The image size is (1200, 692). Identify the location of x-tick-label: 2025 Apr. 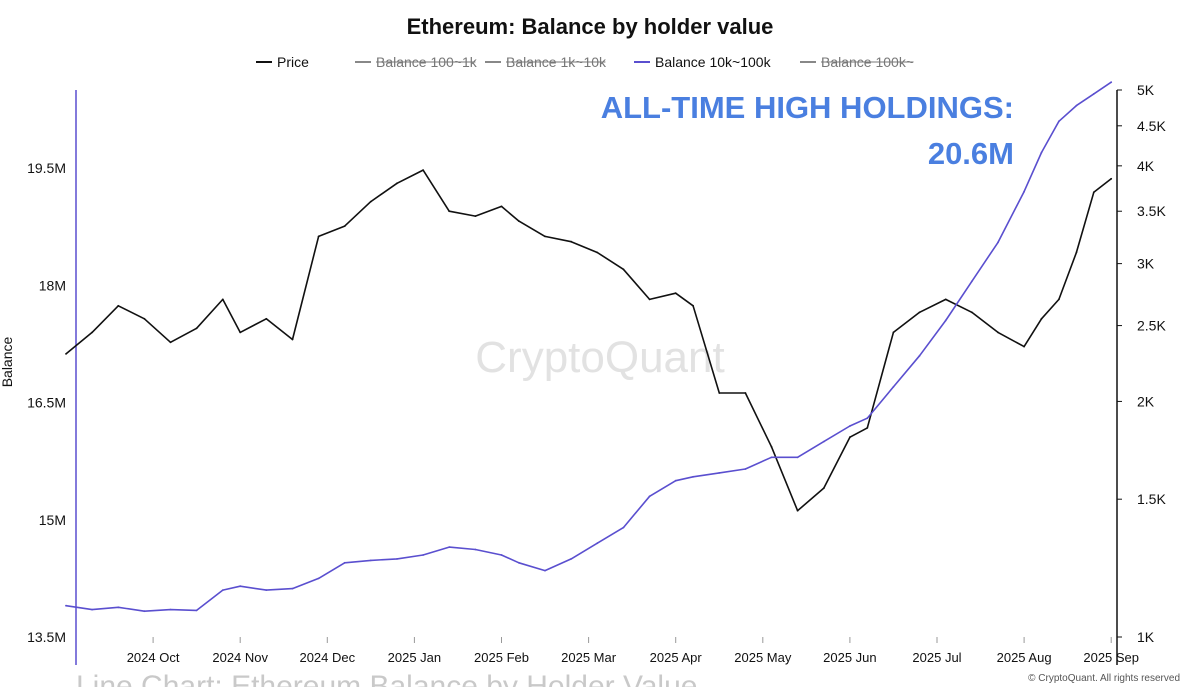
(676, 657).